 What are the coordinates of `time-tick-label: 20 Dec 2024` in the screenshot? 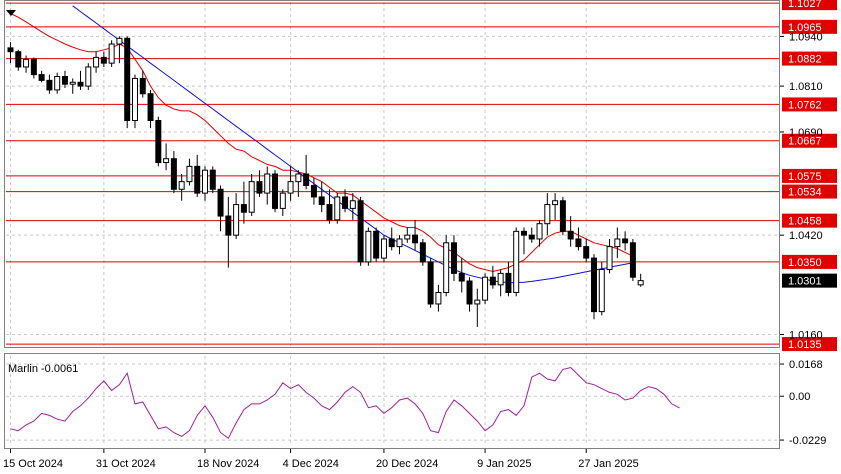 It's located at (407, 464).